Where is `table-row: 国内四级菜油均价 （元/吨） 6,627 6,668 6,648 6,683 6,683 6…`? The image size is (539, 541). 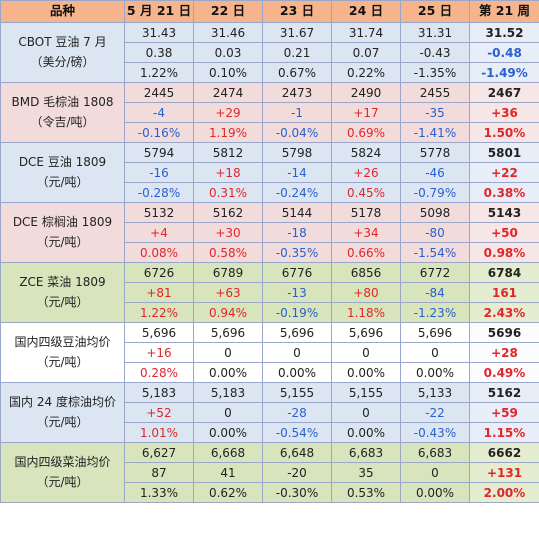 table-row: 国内四级菜油均价 （元/吨） 6,627 6,668 6,648 6,683 6,683 6… is located at coordinates (269, 472).